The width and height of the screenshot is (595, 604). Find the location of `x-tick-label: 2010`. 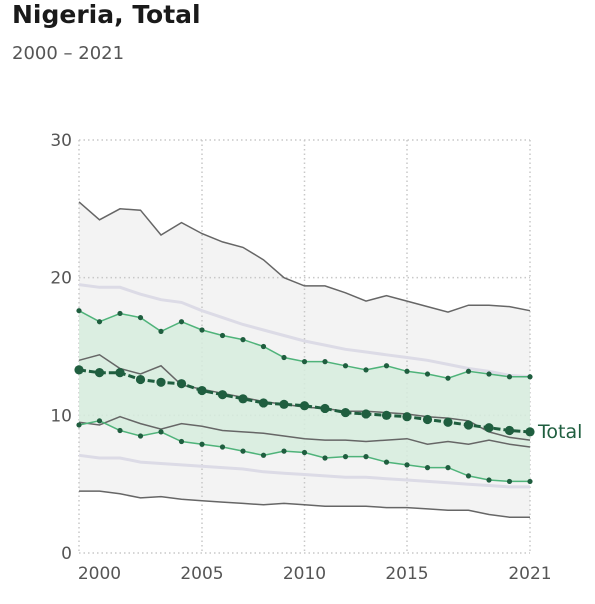

x-tick-label: 2010 is located at coordinates (304, 574).